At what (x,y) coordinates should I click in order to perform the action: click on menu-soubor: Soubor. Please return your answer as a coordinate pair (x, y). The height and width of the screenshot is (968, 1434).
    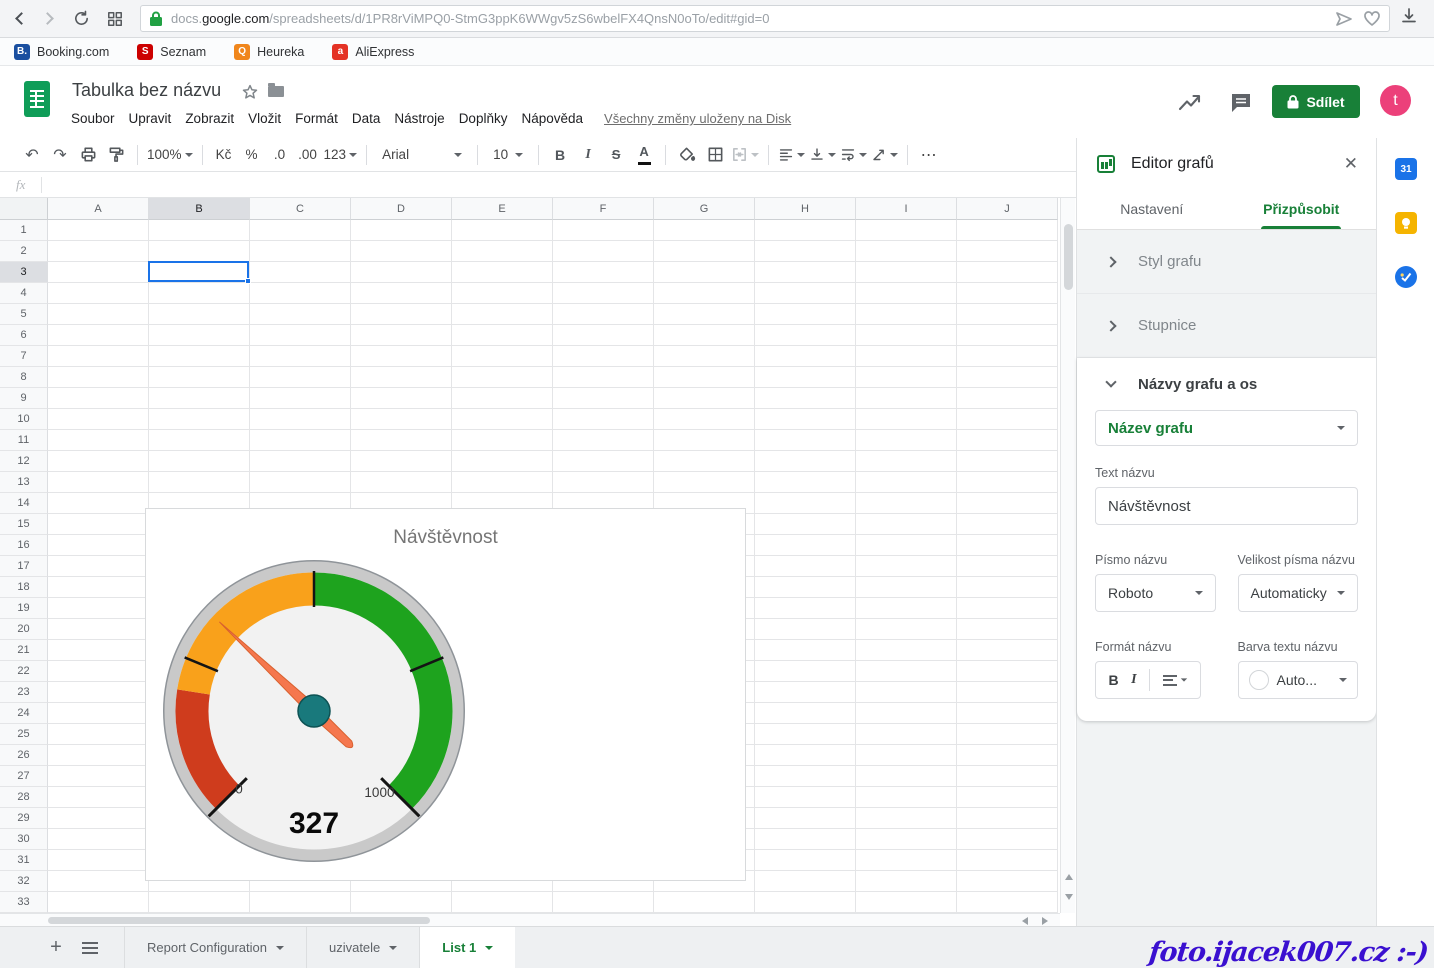
    Looking at the image, I should click on (93, 118).